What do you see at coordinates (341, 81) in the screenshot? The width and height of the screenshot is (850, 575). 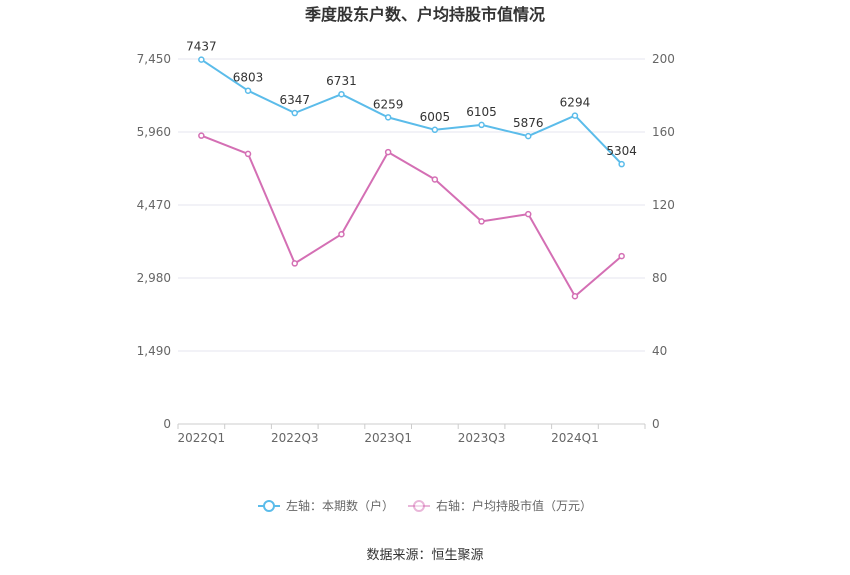 I see `data-label: 6731` at bounding box center [341, 81].